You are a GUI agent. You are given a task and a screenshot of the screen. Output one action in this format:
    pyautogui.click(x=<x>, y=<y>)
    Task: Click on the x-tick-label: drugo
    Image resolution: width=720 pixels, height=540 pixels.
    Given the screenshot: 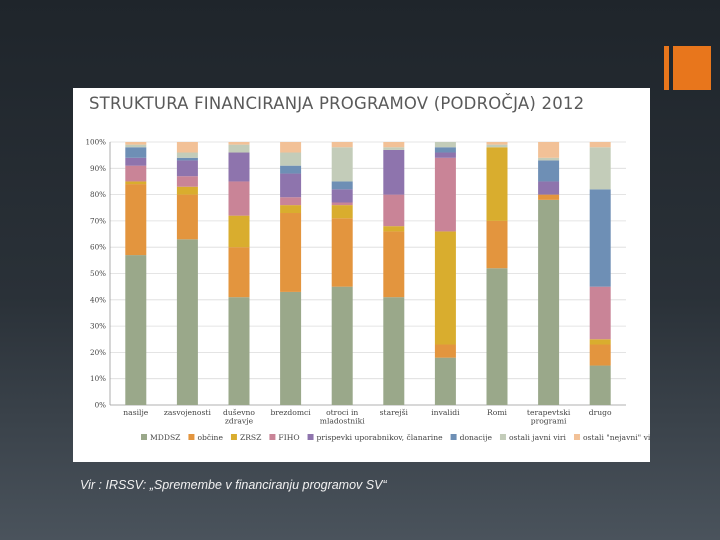 What is the action you would take?
    pyautogui.click(x=600, y=412)
    